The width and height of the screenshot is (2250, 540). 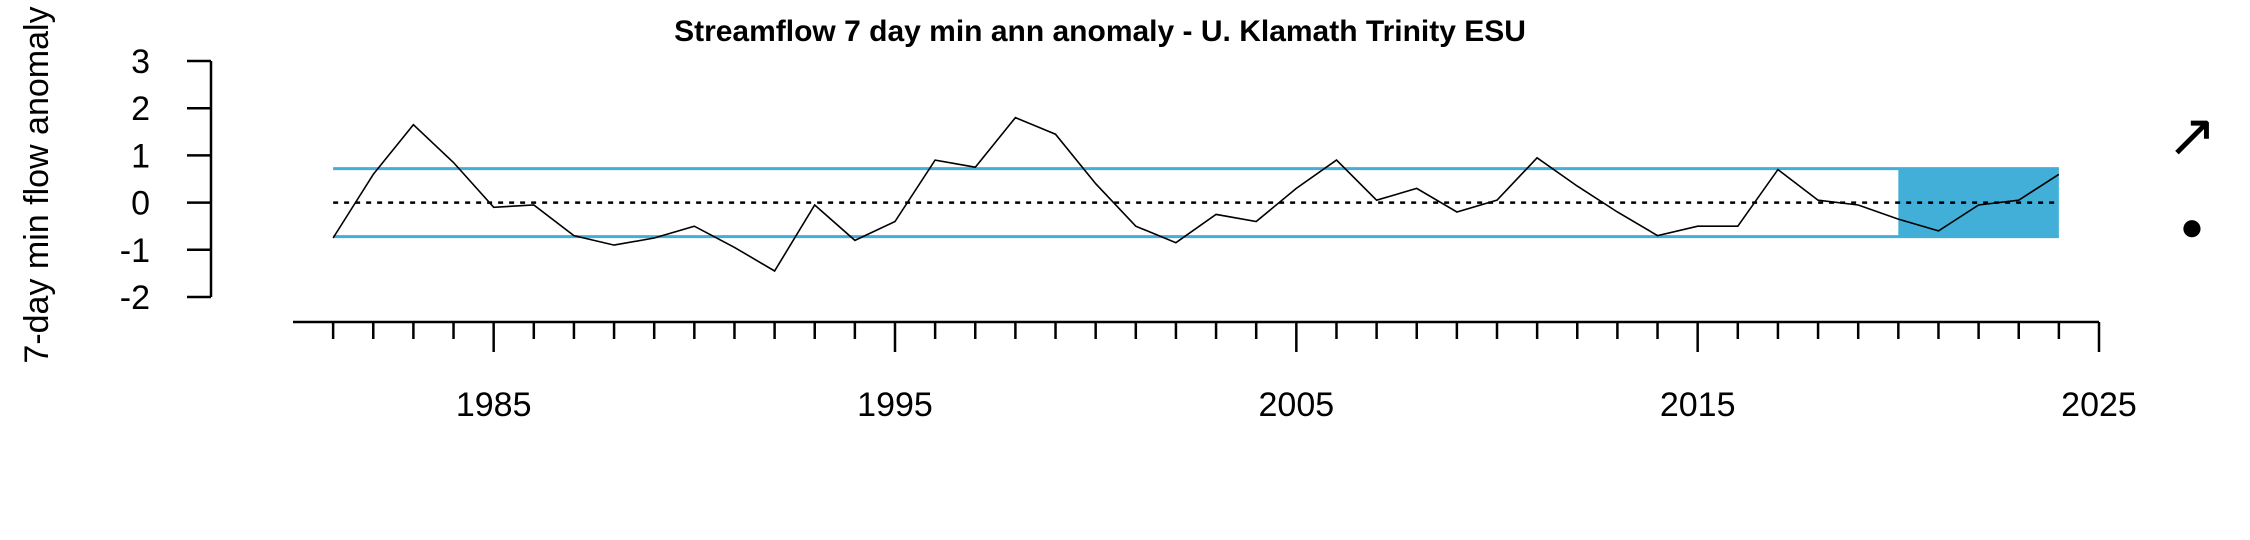 What do you see at coordinates (2099, 405) in the screenshot?
I see `x-tick-label: 2025` at bounding box center [2099, 405].